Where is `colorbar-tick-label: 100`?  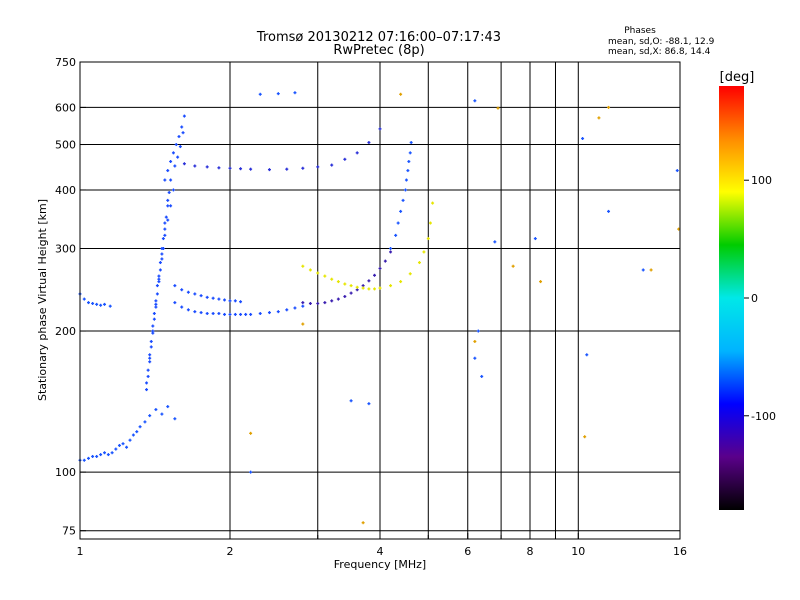
colorbar-tick-label: 100 is located at coordinates (761, 180).